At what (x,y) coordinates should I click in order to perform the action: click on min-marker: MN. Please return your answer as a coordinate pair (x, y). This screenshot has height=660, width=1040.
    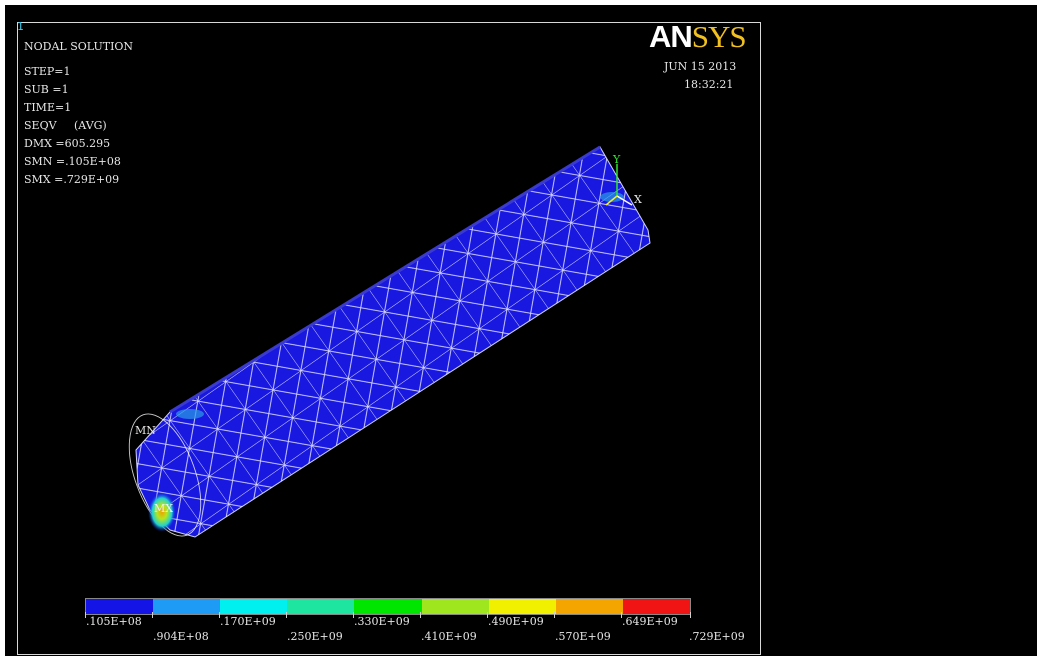
    Looking at the image, I should click on (145, 430).